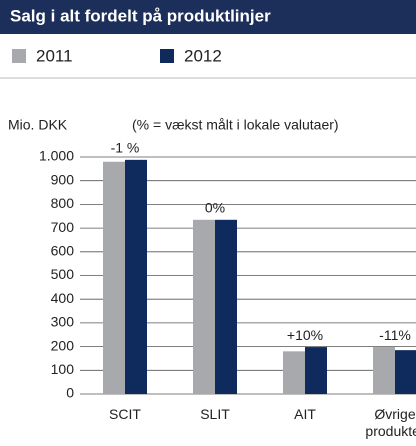 This screenshot has width=416, height=446. I want to click on y-tick-label: 200, so click(63, 345).